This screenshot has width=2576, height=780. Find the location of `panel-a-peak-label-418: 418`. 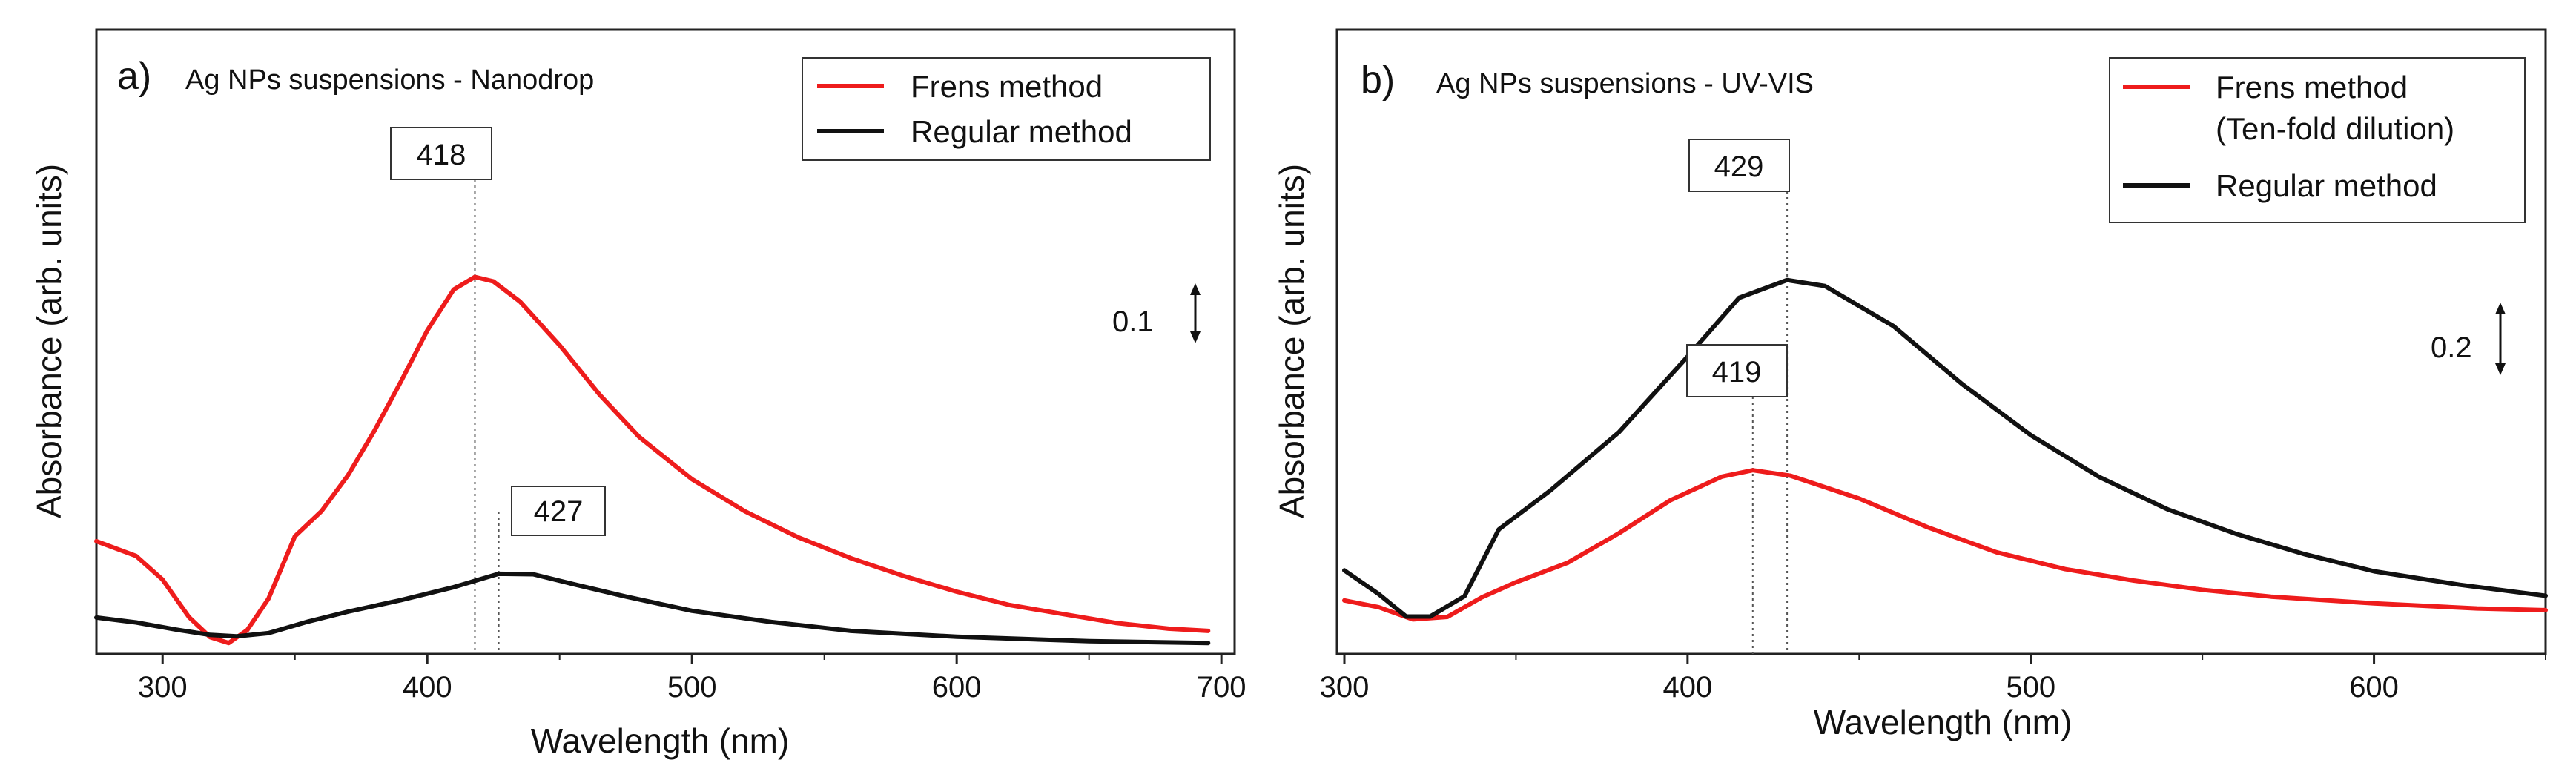

panel-a-peak-label-418: 418 is located at coordinates (441, 153).